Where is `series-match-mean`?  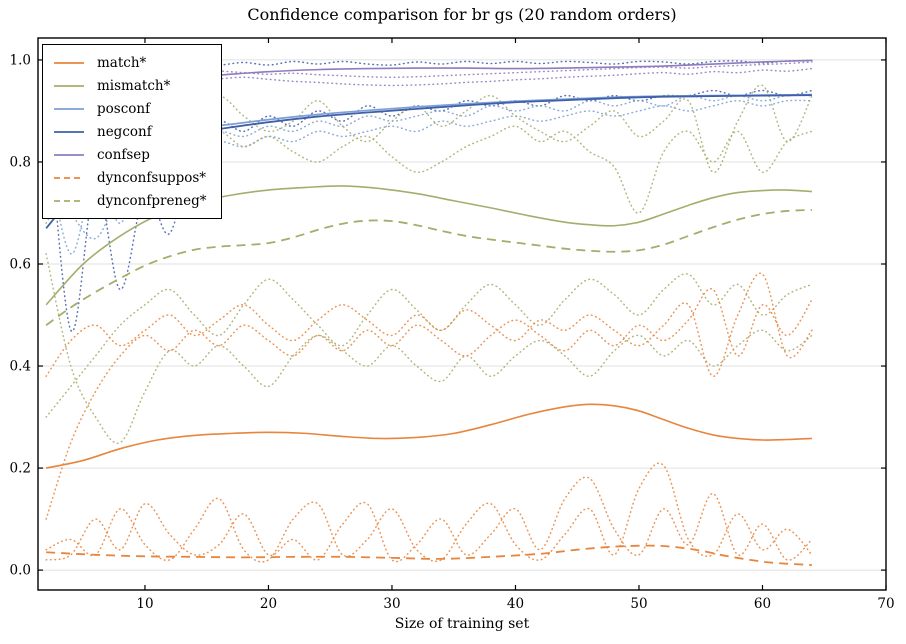
series-match-mean is located at coordinates (428, 436).